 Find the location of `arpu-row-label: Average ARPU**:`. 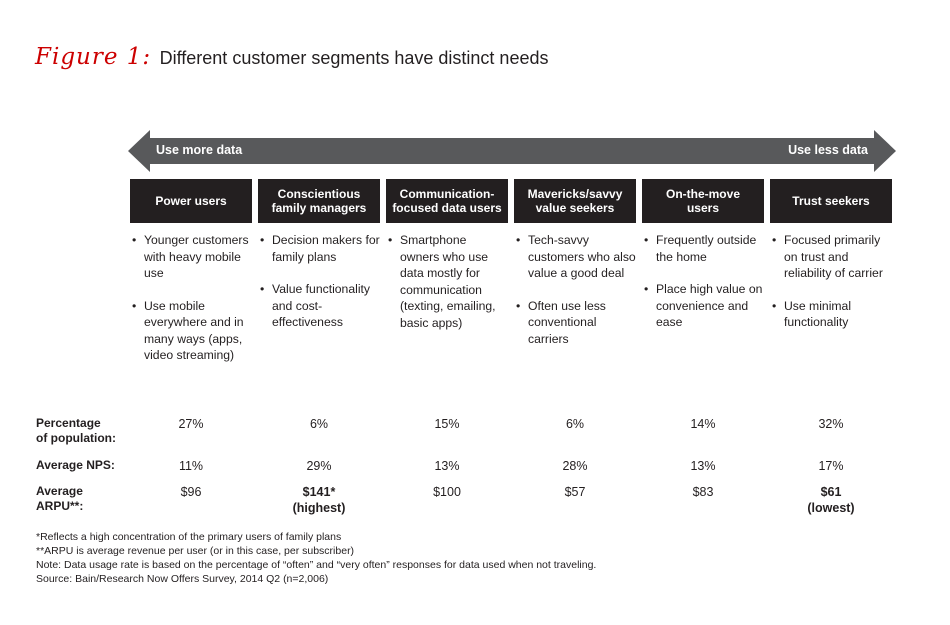

arpu-row-label: Average ARPU**: is located at coordinates (60, 498).